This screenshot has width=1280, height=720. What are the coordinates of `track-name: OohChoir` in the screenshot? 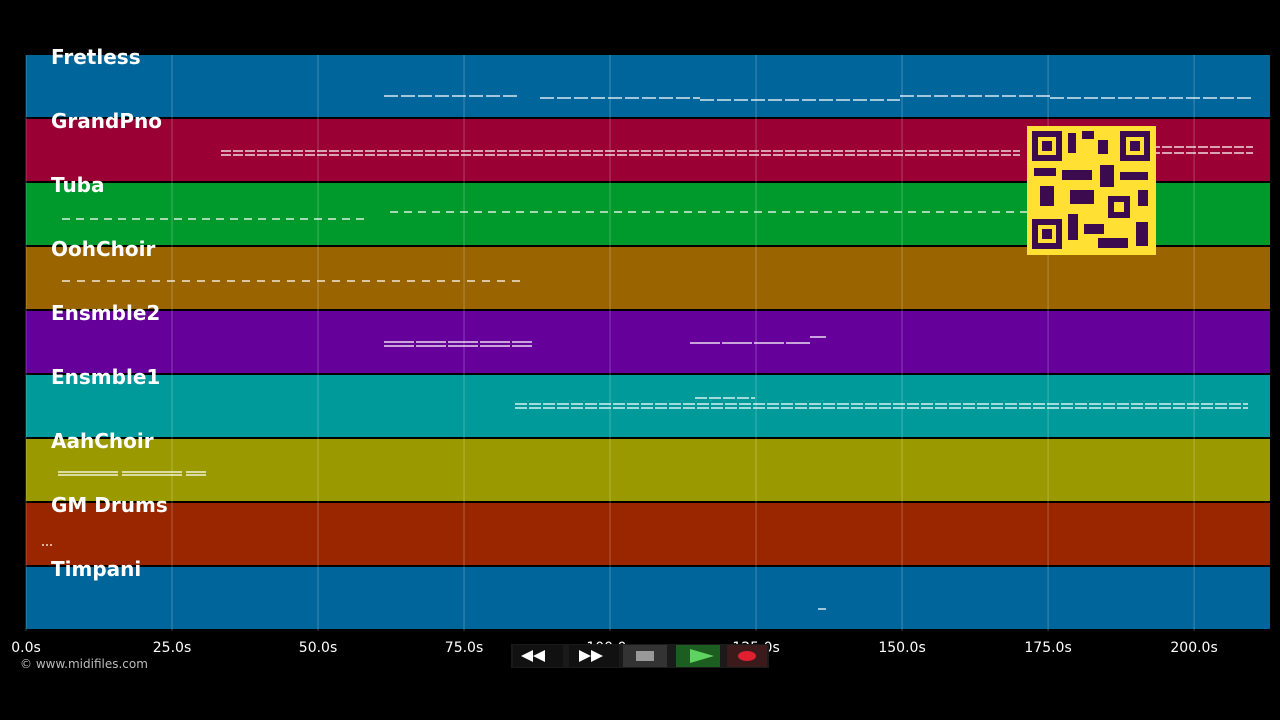 It's located at (103, 249).